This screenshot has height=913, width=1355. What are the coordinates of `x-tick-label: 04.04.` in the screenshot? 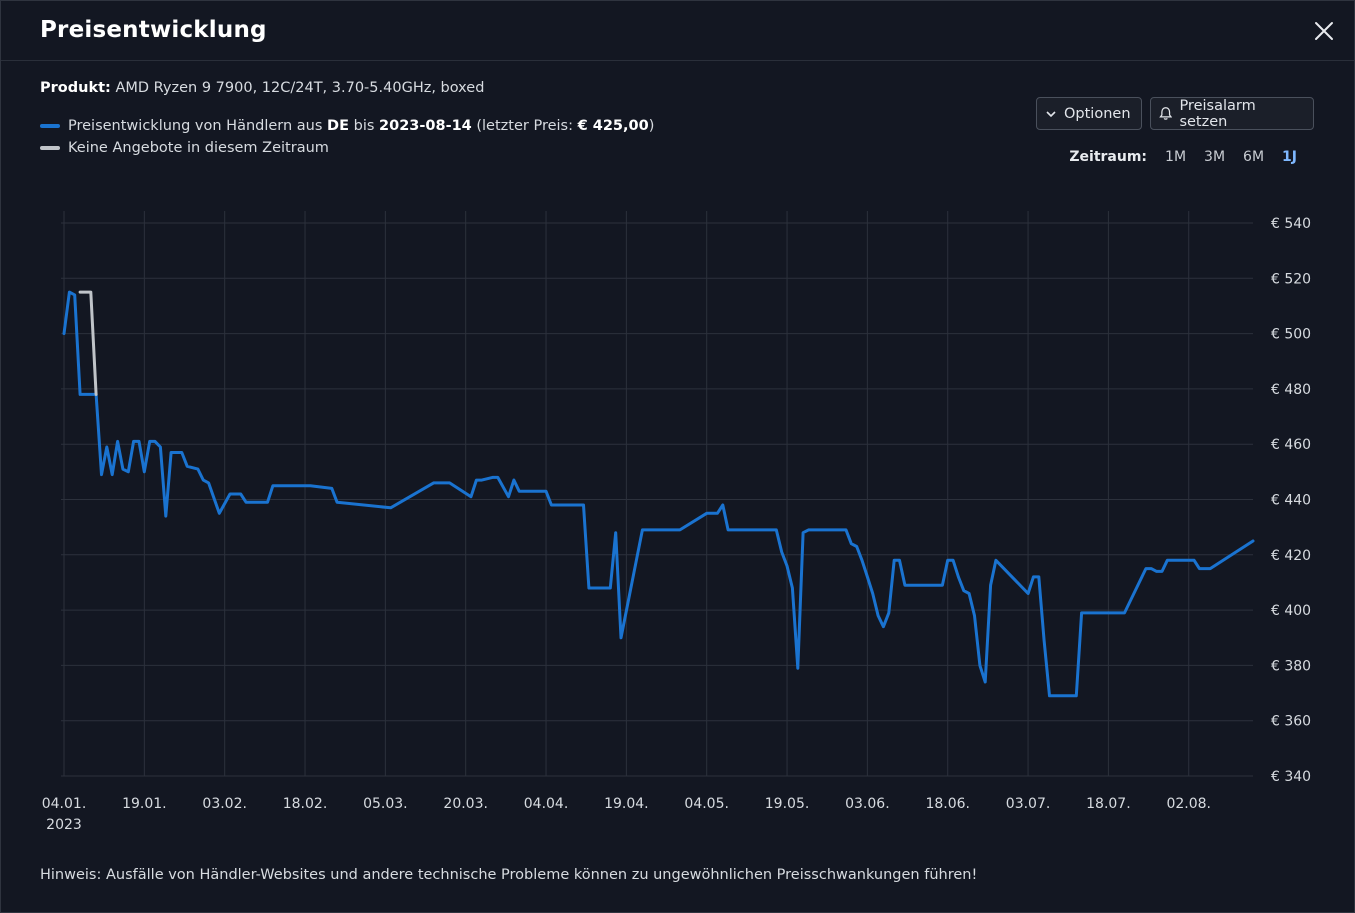 It's located at (546, 804).